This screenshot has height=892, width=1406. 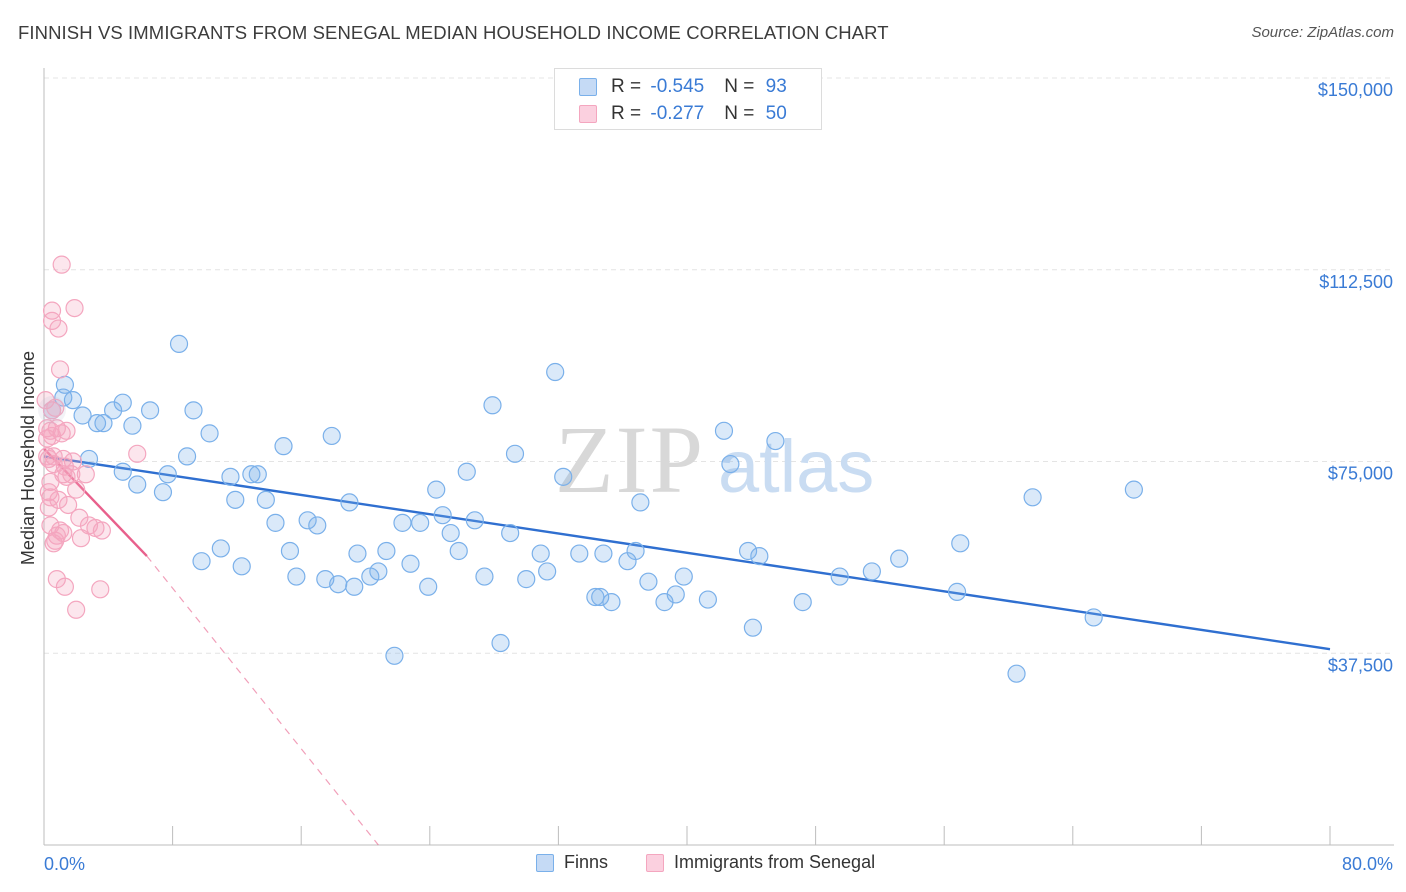 I want to click on bottom-legend-finns: Finns, so click(x=572, y=862).